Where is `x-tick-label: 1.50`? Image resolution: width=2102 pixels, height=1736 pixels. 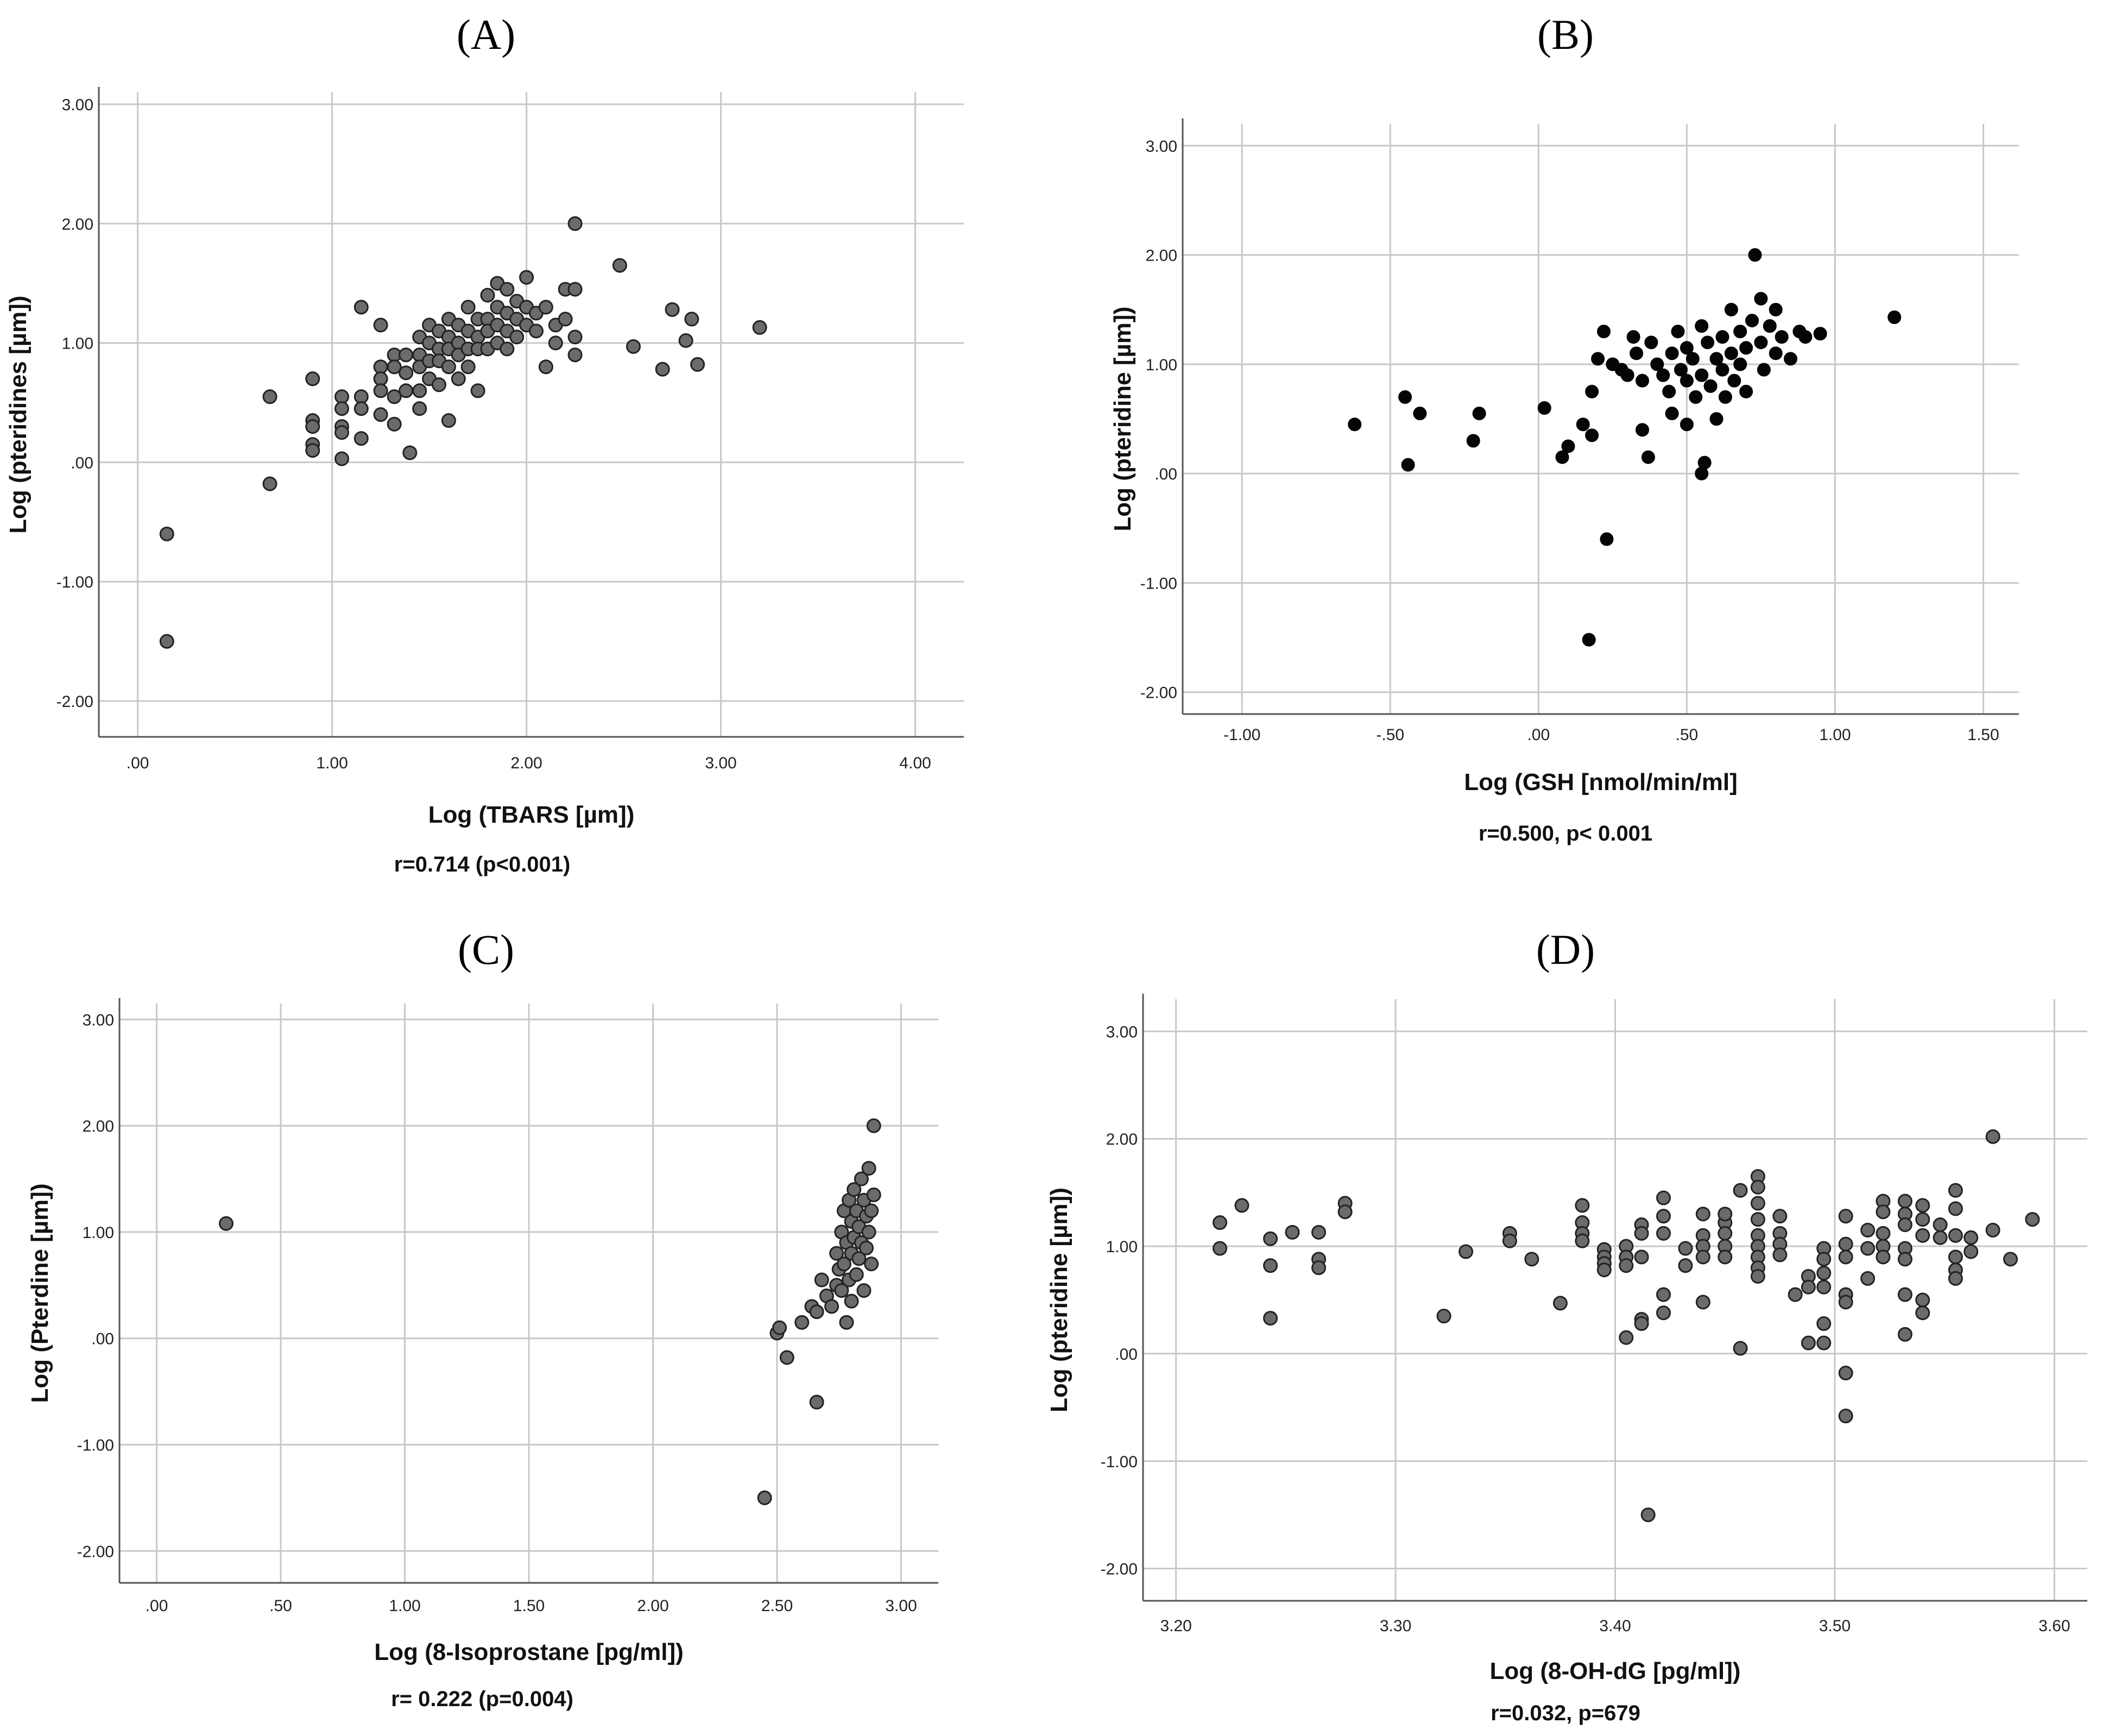
x-tick-label: 1.50 is located at coordinates (1983, 735).